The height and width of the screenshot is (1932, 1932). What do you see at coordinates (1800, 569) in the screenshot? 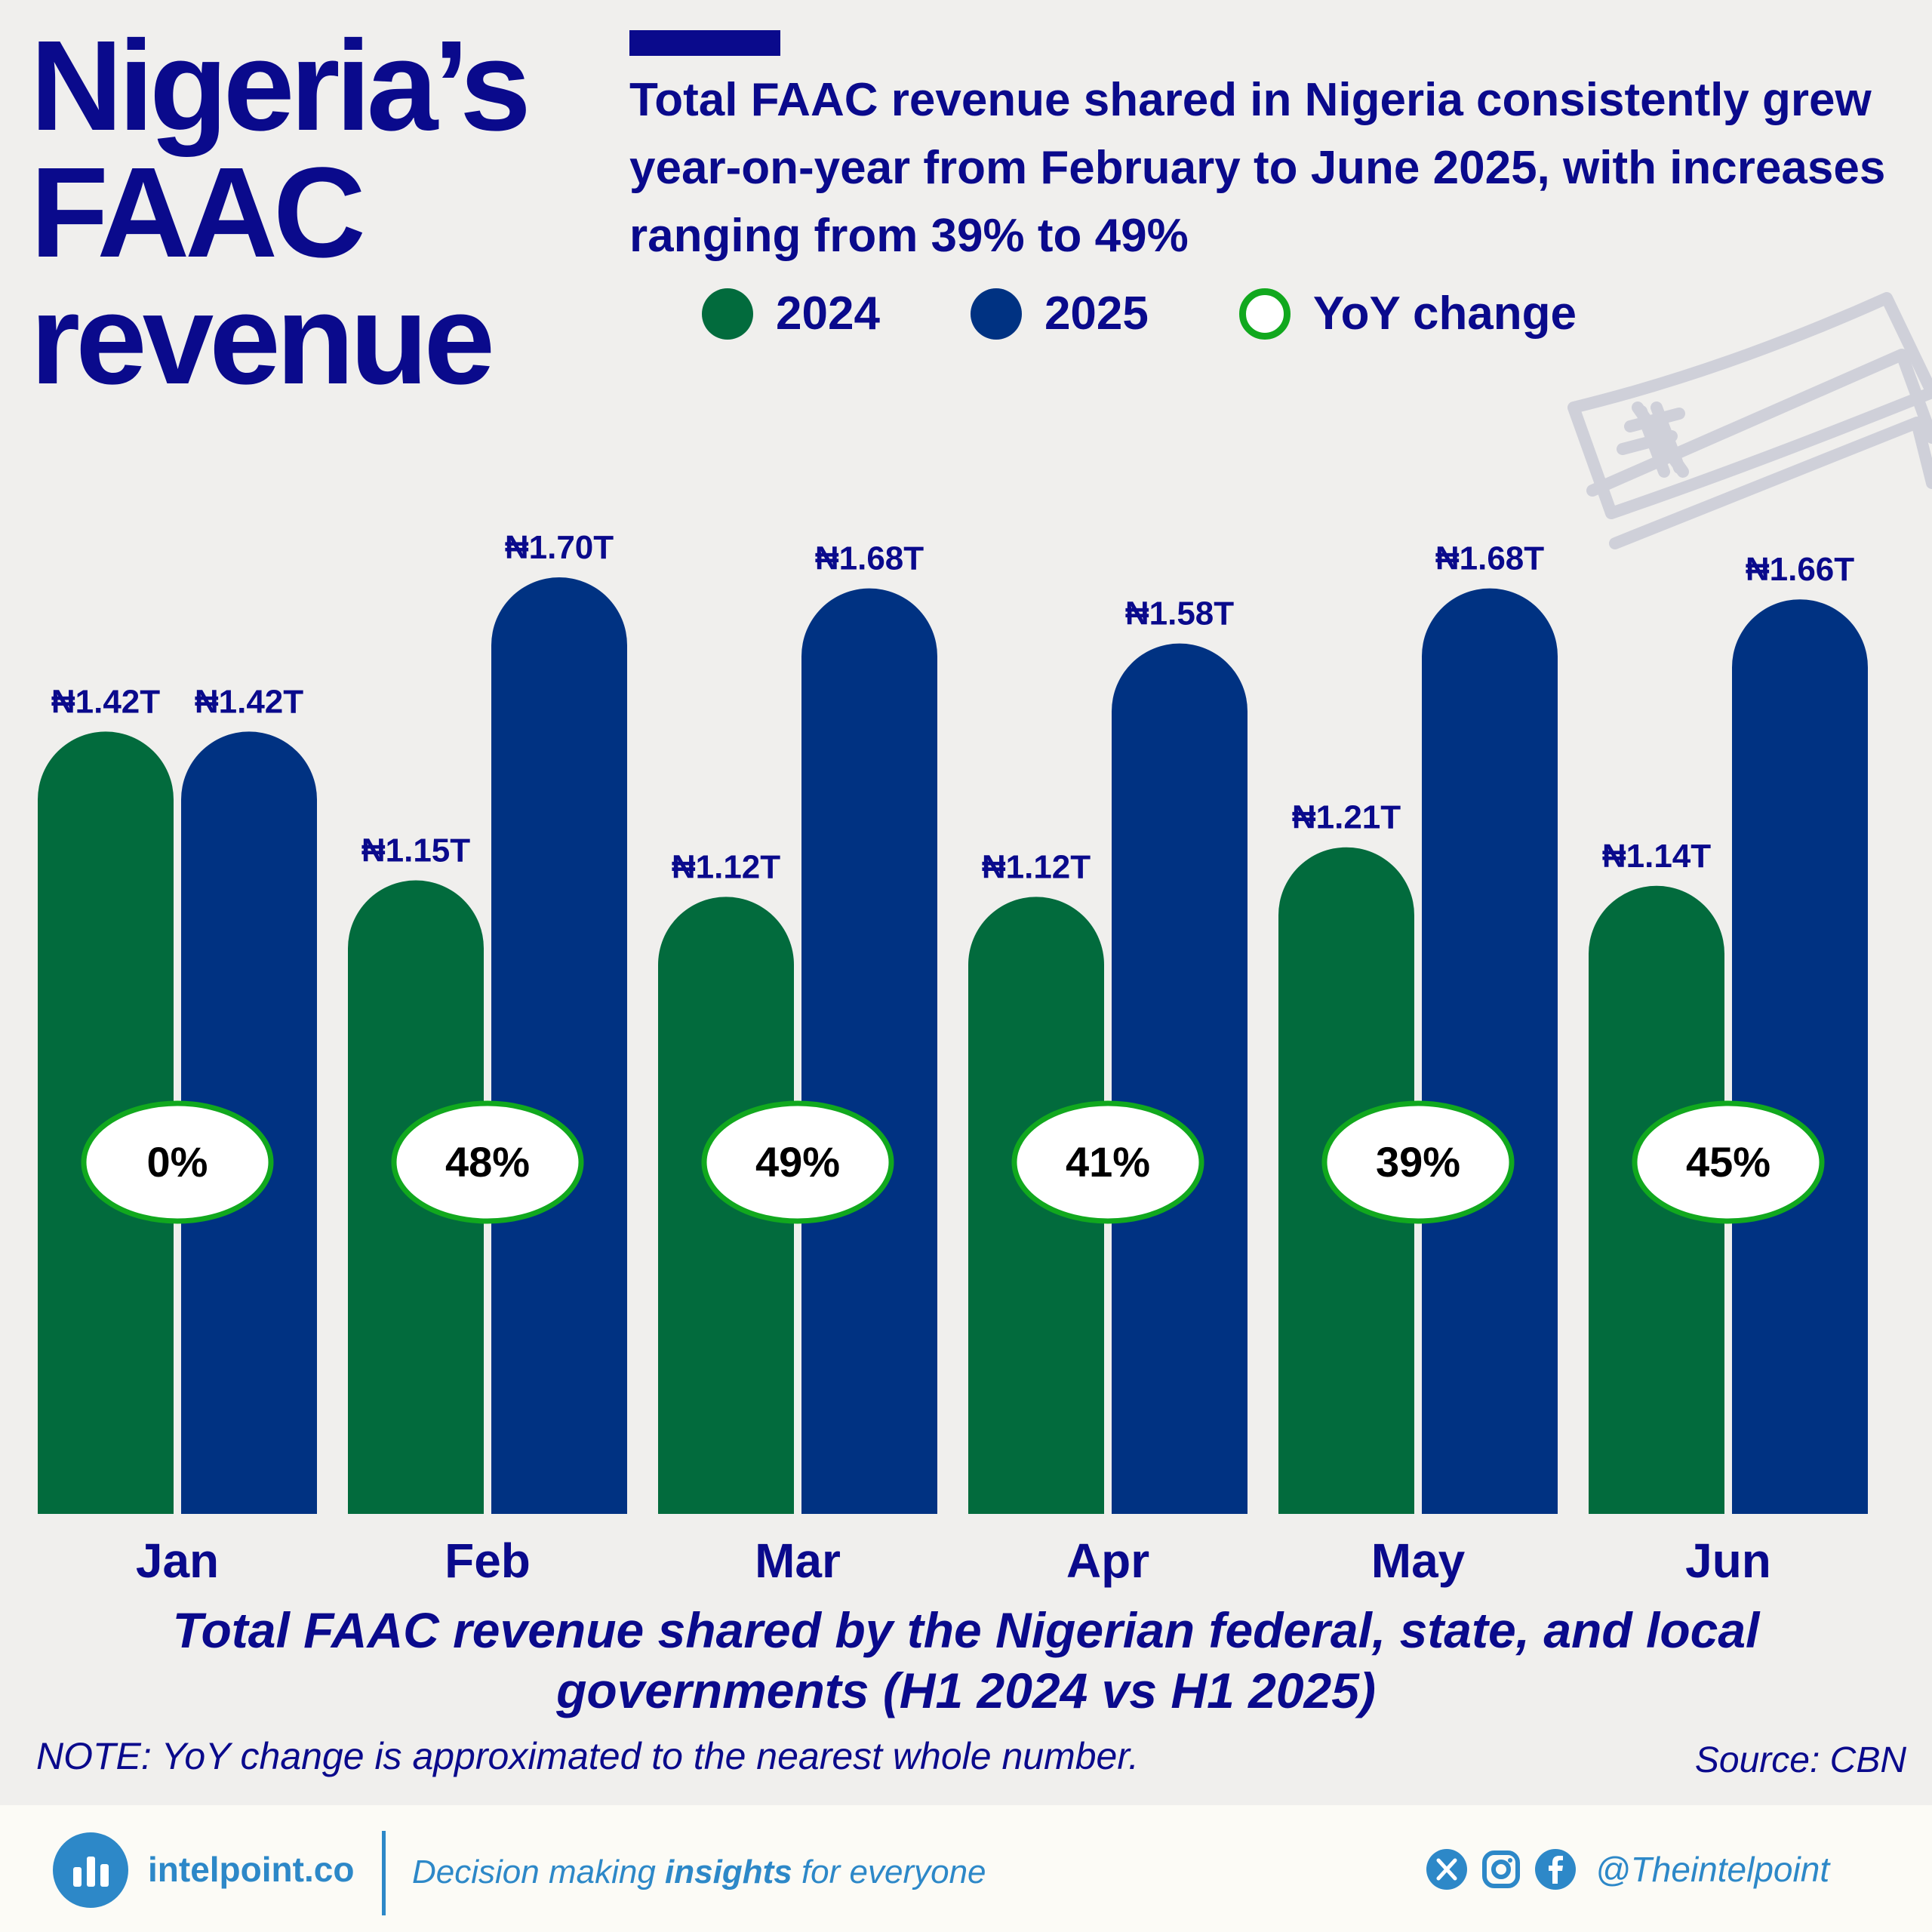
I see `data-label: ₦1.66T` at bounding box center [1800, 569].